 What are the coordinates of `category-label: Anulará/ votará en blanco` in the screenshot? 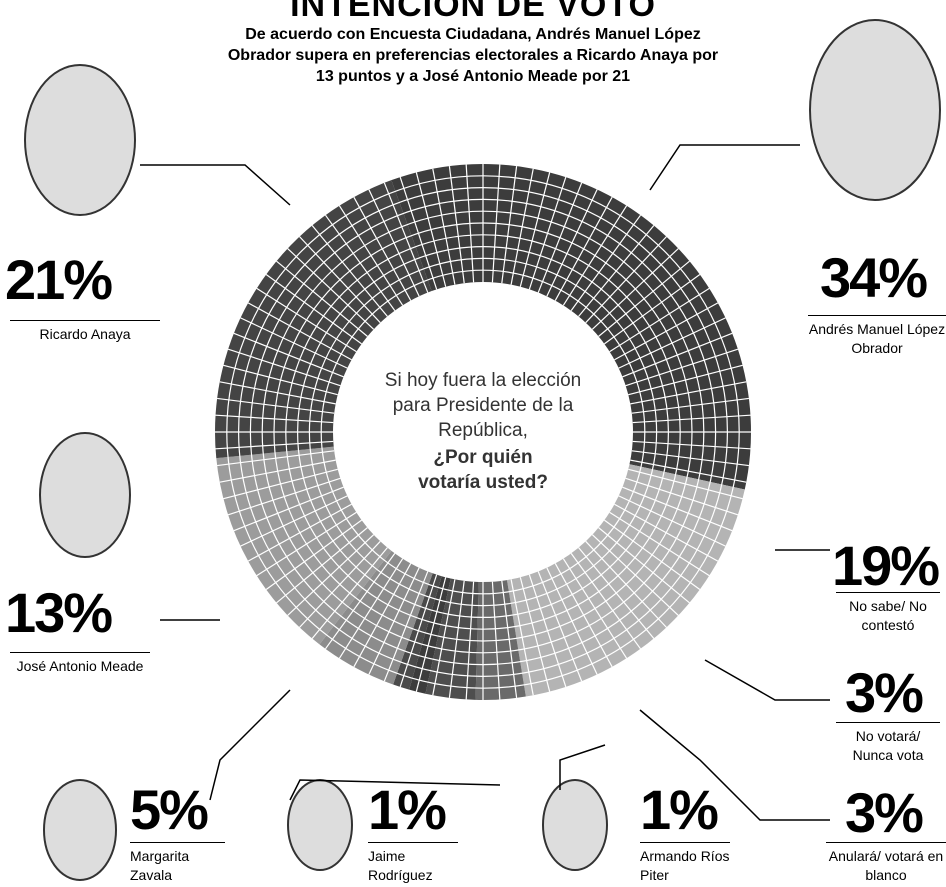 It's located at (886, 863).